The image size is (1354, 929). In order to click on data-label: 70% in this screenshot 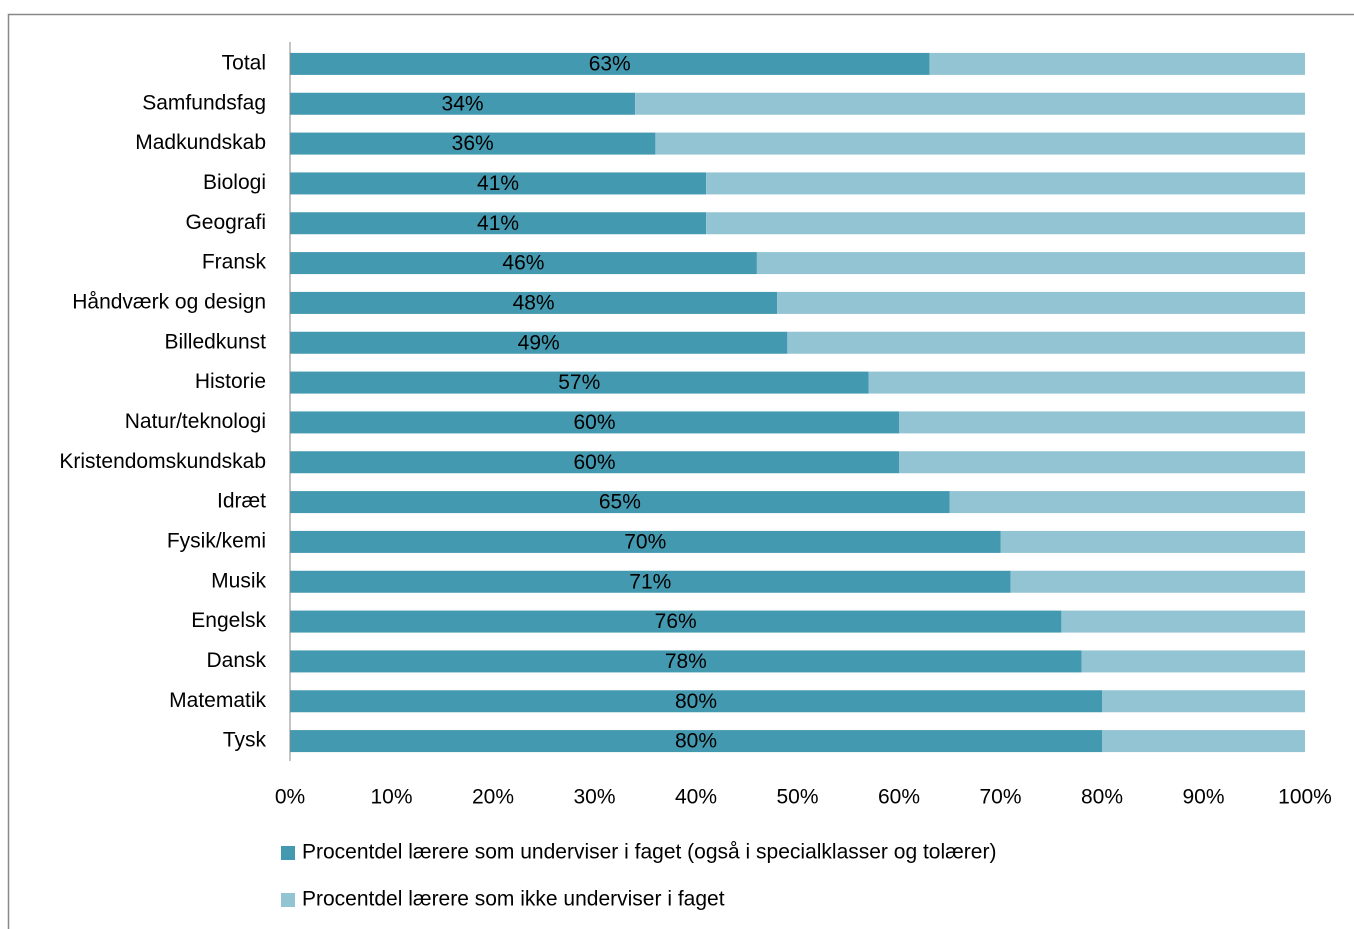, I will do `click(645, 541)`.